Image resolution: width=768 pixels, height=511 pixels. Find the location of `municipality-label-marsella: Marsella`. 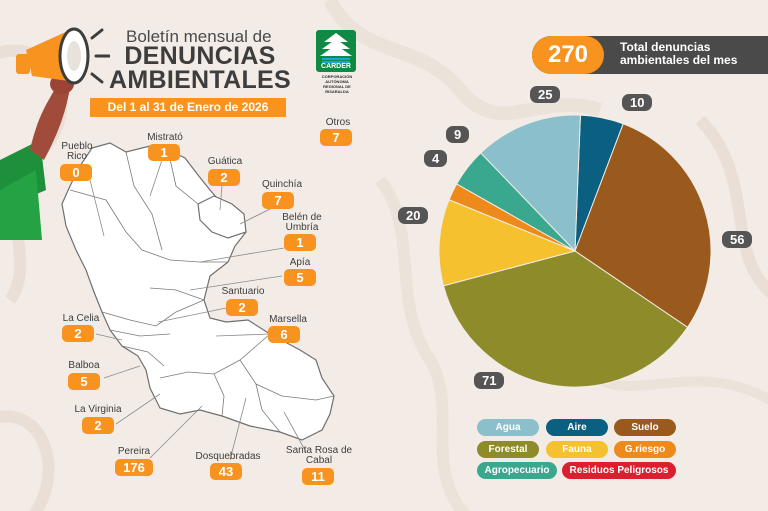

municipality-label-marsella: Marsella is located at coordinates (288, 319).